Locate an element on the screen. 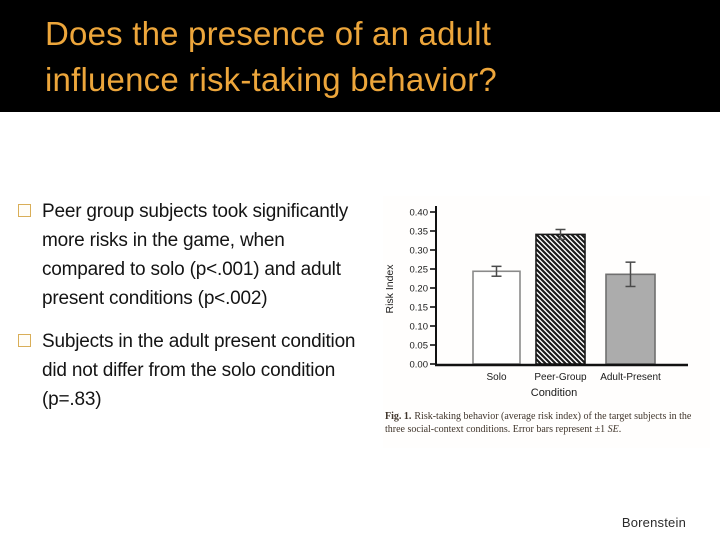 The width and height of the screenshot is (720, 540). bullet-line: present conditions (p<.002) is located at coordinates (155, 298).